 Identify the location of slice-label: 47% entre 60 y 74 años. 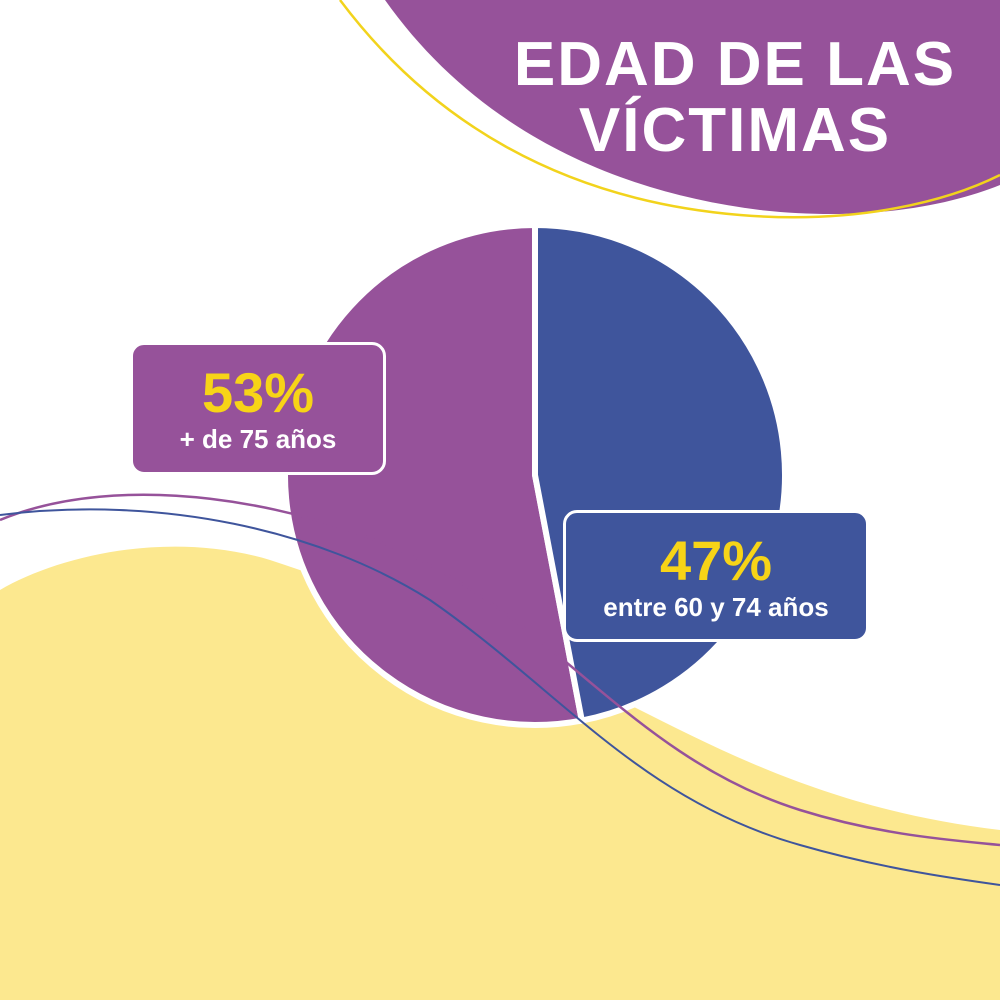
(716, 576).